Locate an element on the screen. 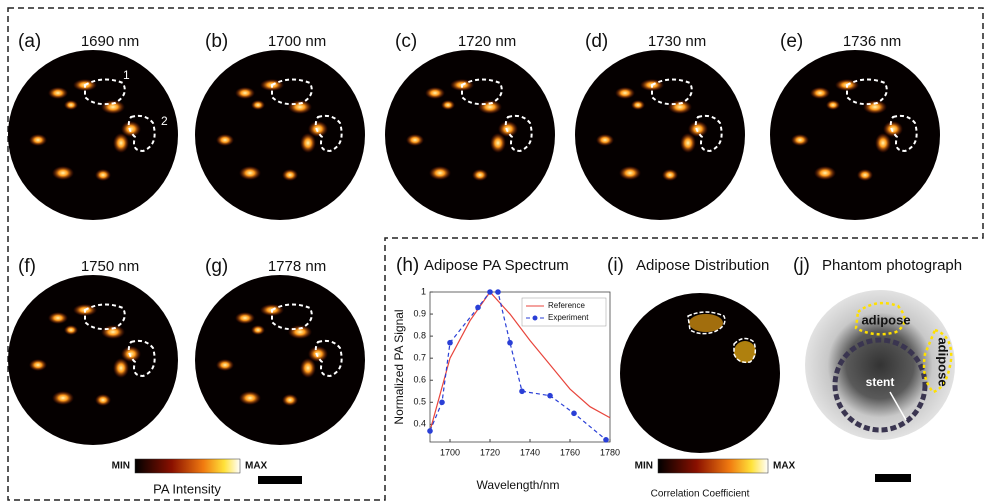  photo-label: adipose is located at coordinates (943, 361).